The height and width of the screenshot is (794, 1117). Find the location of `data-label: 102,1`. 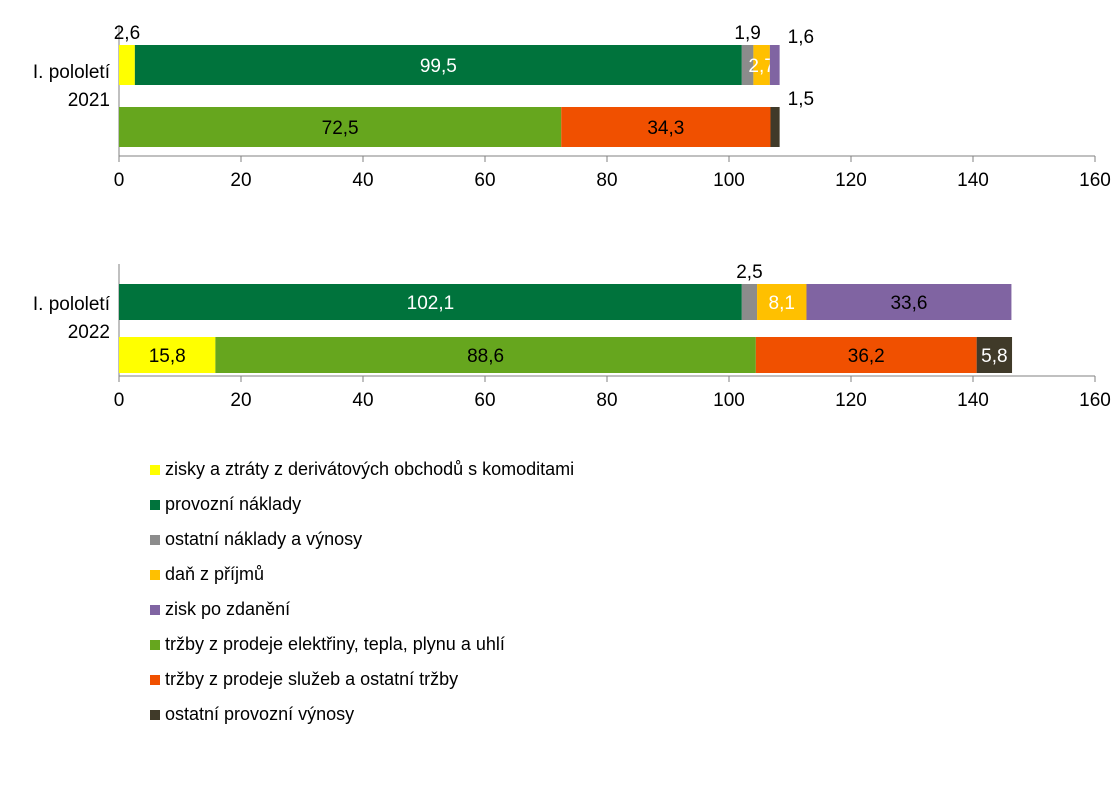

data-label: 102,1 is located at coordinates (431, 303).